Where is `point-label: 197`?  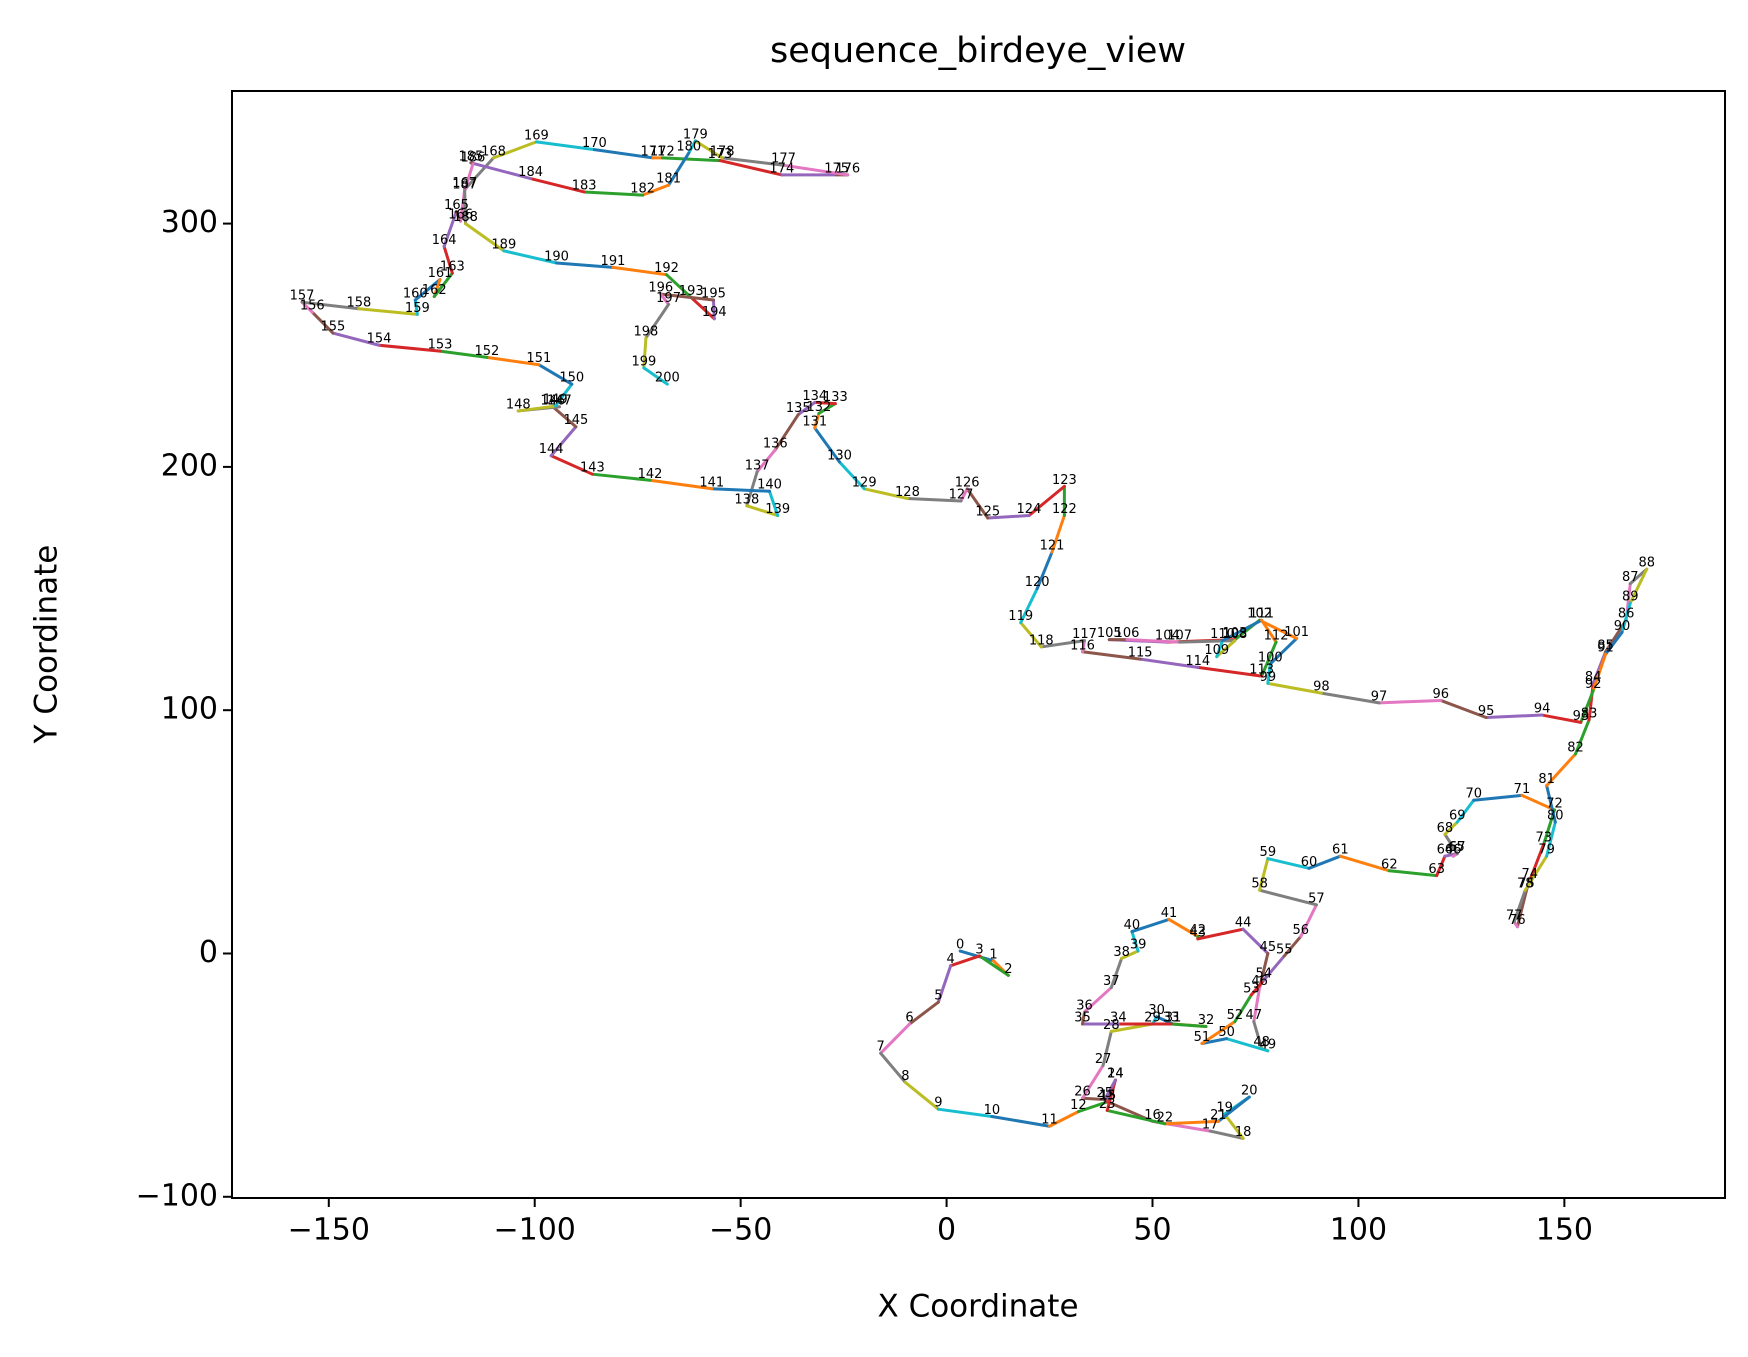 point-label: 197 is located at coordinates (668, 298).